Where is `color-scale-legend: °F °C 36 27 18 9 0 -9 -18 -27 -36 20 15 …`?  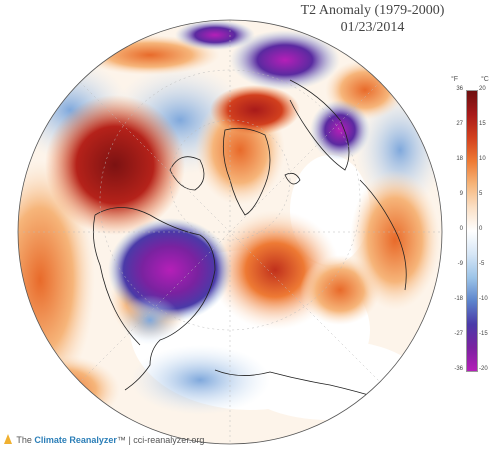
color-scale-legend: °F °C 36 27 18 9 0 -9 -18 -27 -36 20 15 … is located at coordinates (469, 226).